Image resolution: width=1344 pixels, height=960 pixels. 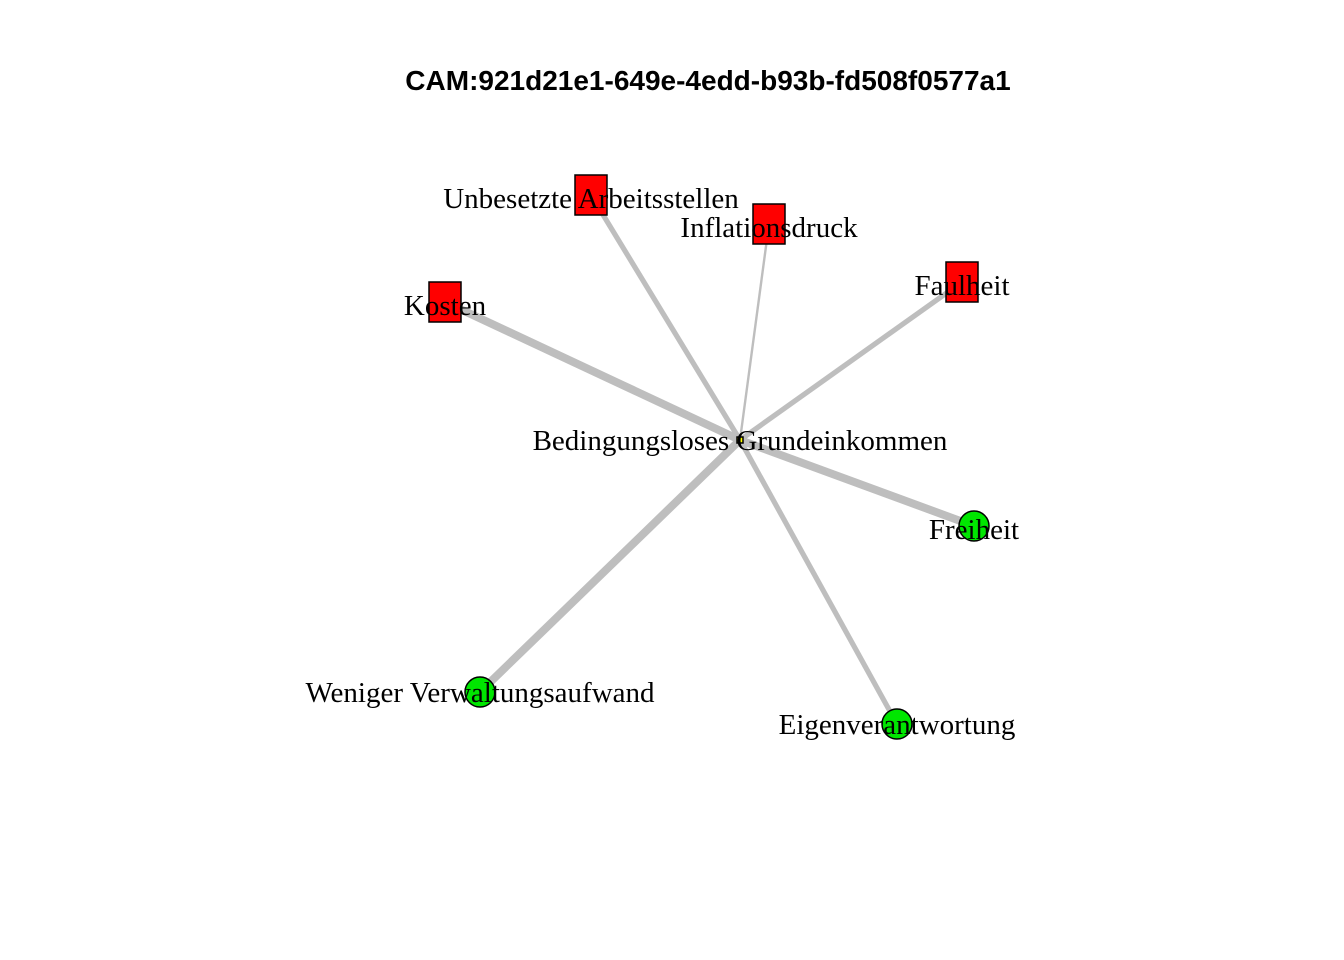 I want to click on node-label-eigenverantwortung: Eigenverantwortung, so click(x=897, y=725).